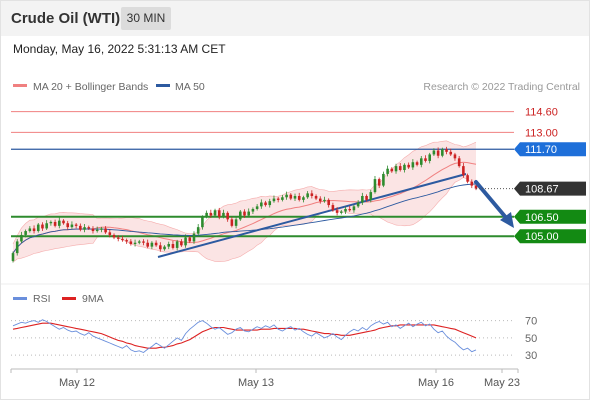  I want to click on current-price-tag, so click(550, 188).